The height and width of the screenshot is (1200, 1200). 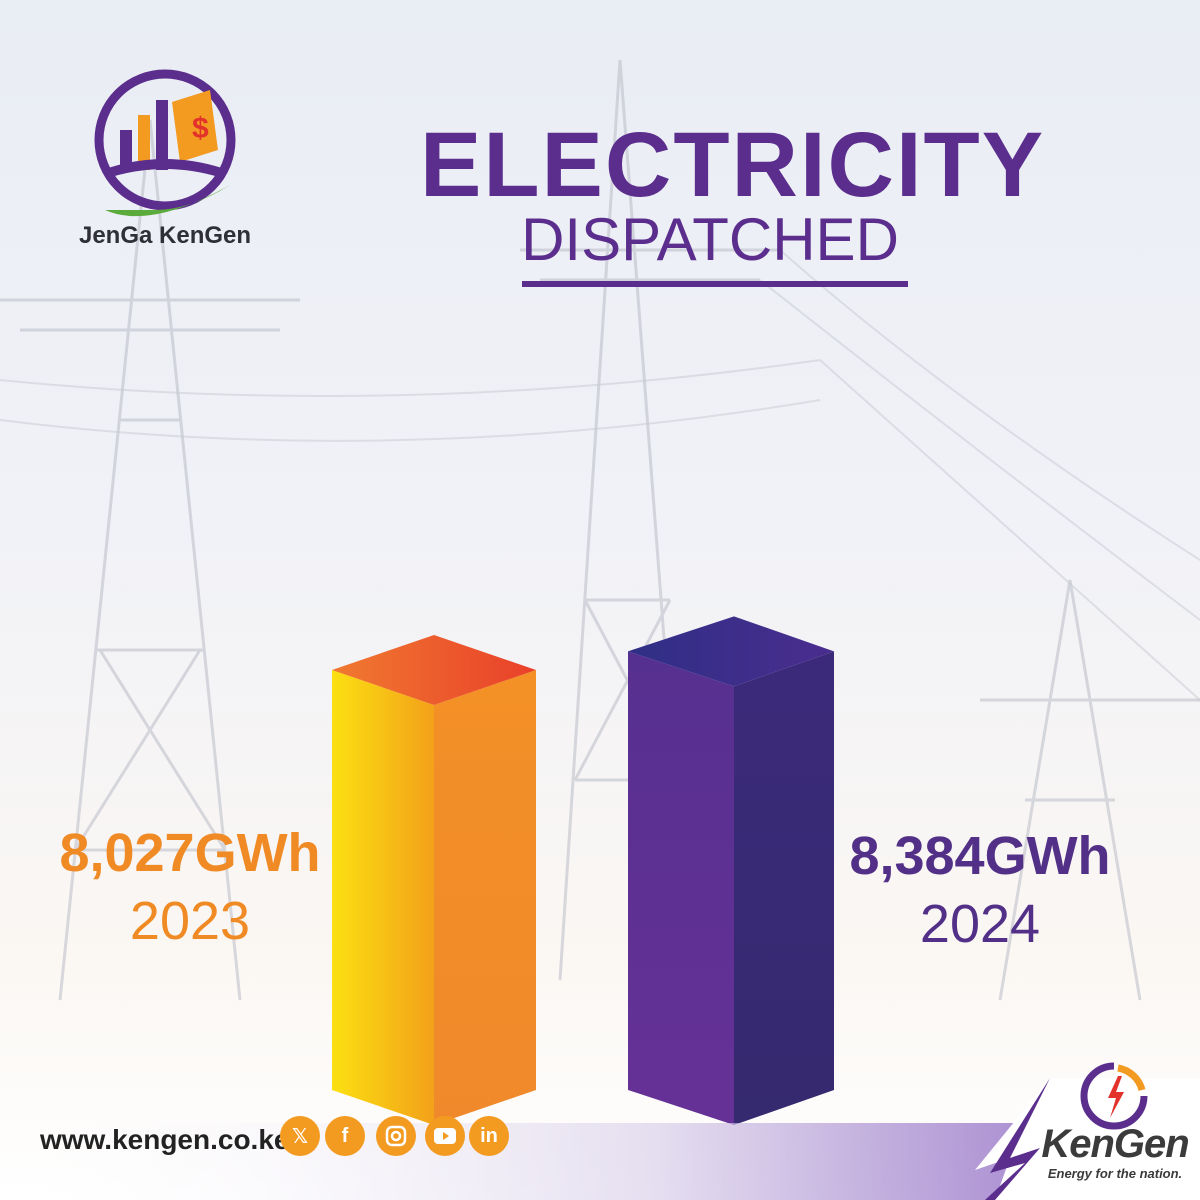 What do you see at coordinates (681, 888) in the screenshot?
I see `bar-2024-front` at bounding box center [681, 888].